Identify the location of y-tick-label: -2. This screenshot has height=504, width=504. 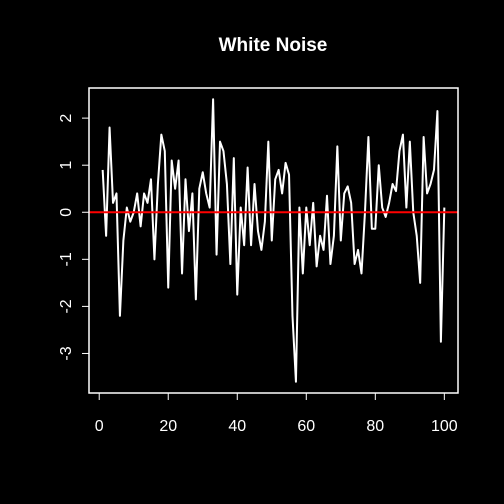
(66, 306).